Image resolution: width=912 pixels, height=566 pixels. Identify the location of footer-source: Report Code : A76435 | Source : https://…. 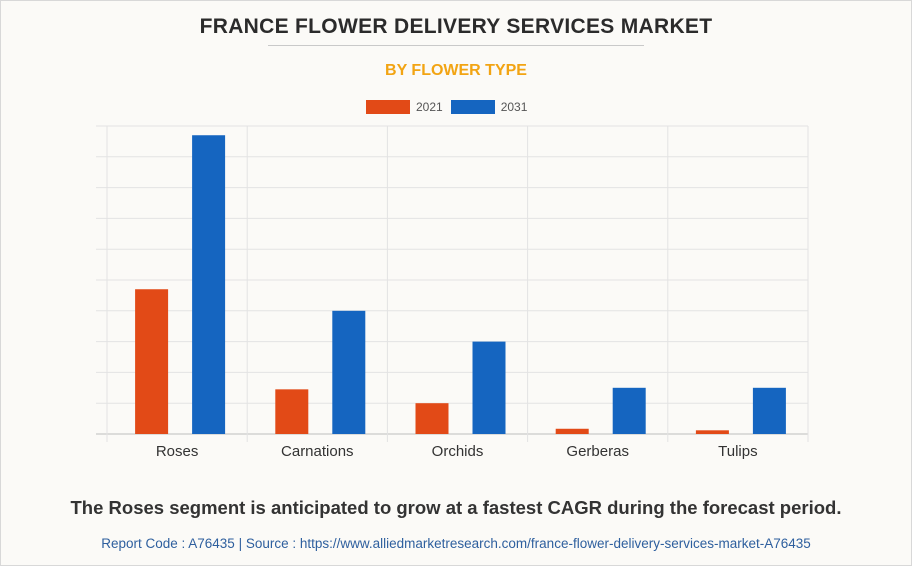
(456, 543).